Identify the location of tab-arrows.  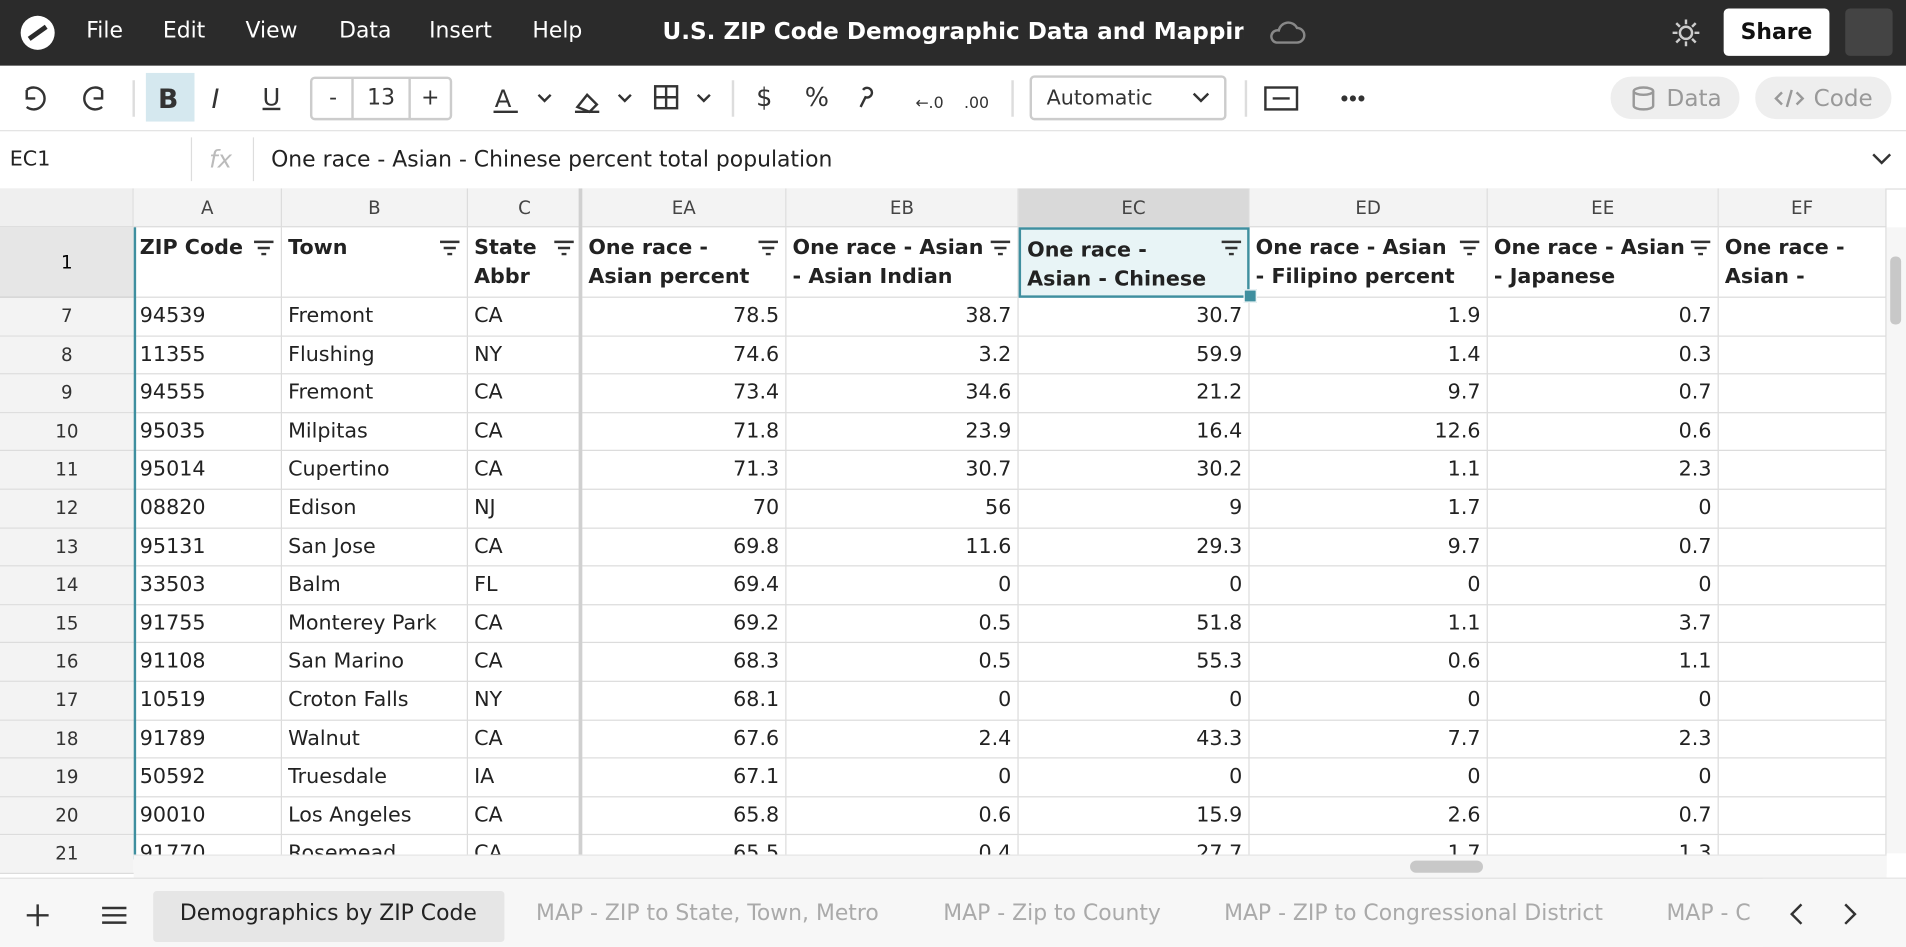
(1820, 914).